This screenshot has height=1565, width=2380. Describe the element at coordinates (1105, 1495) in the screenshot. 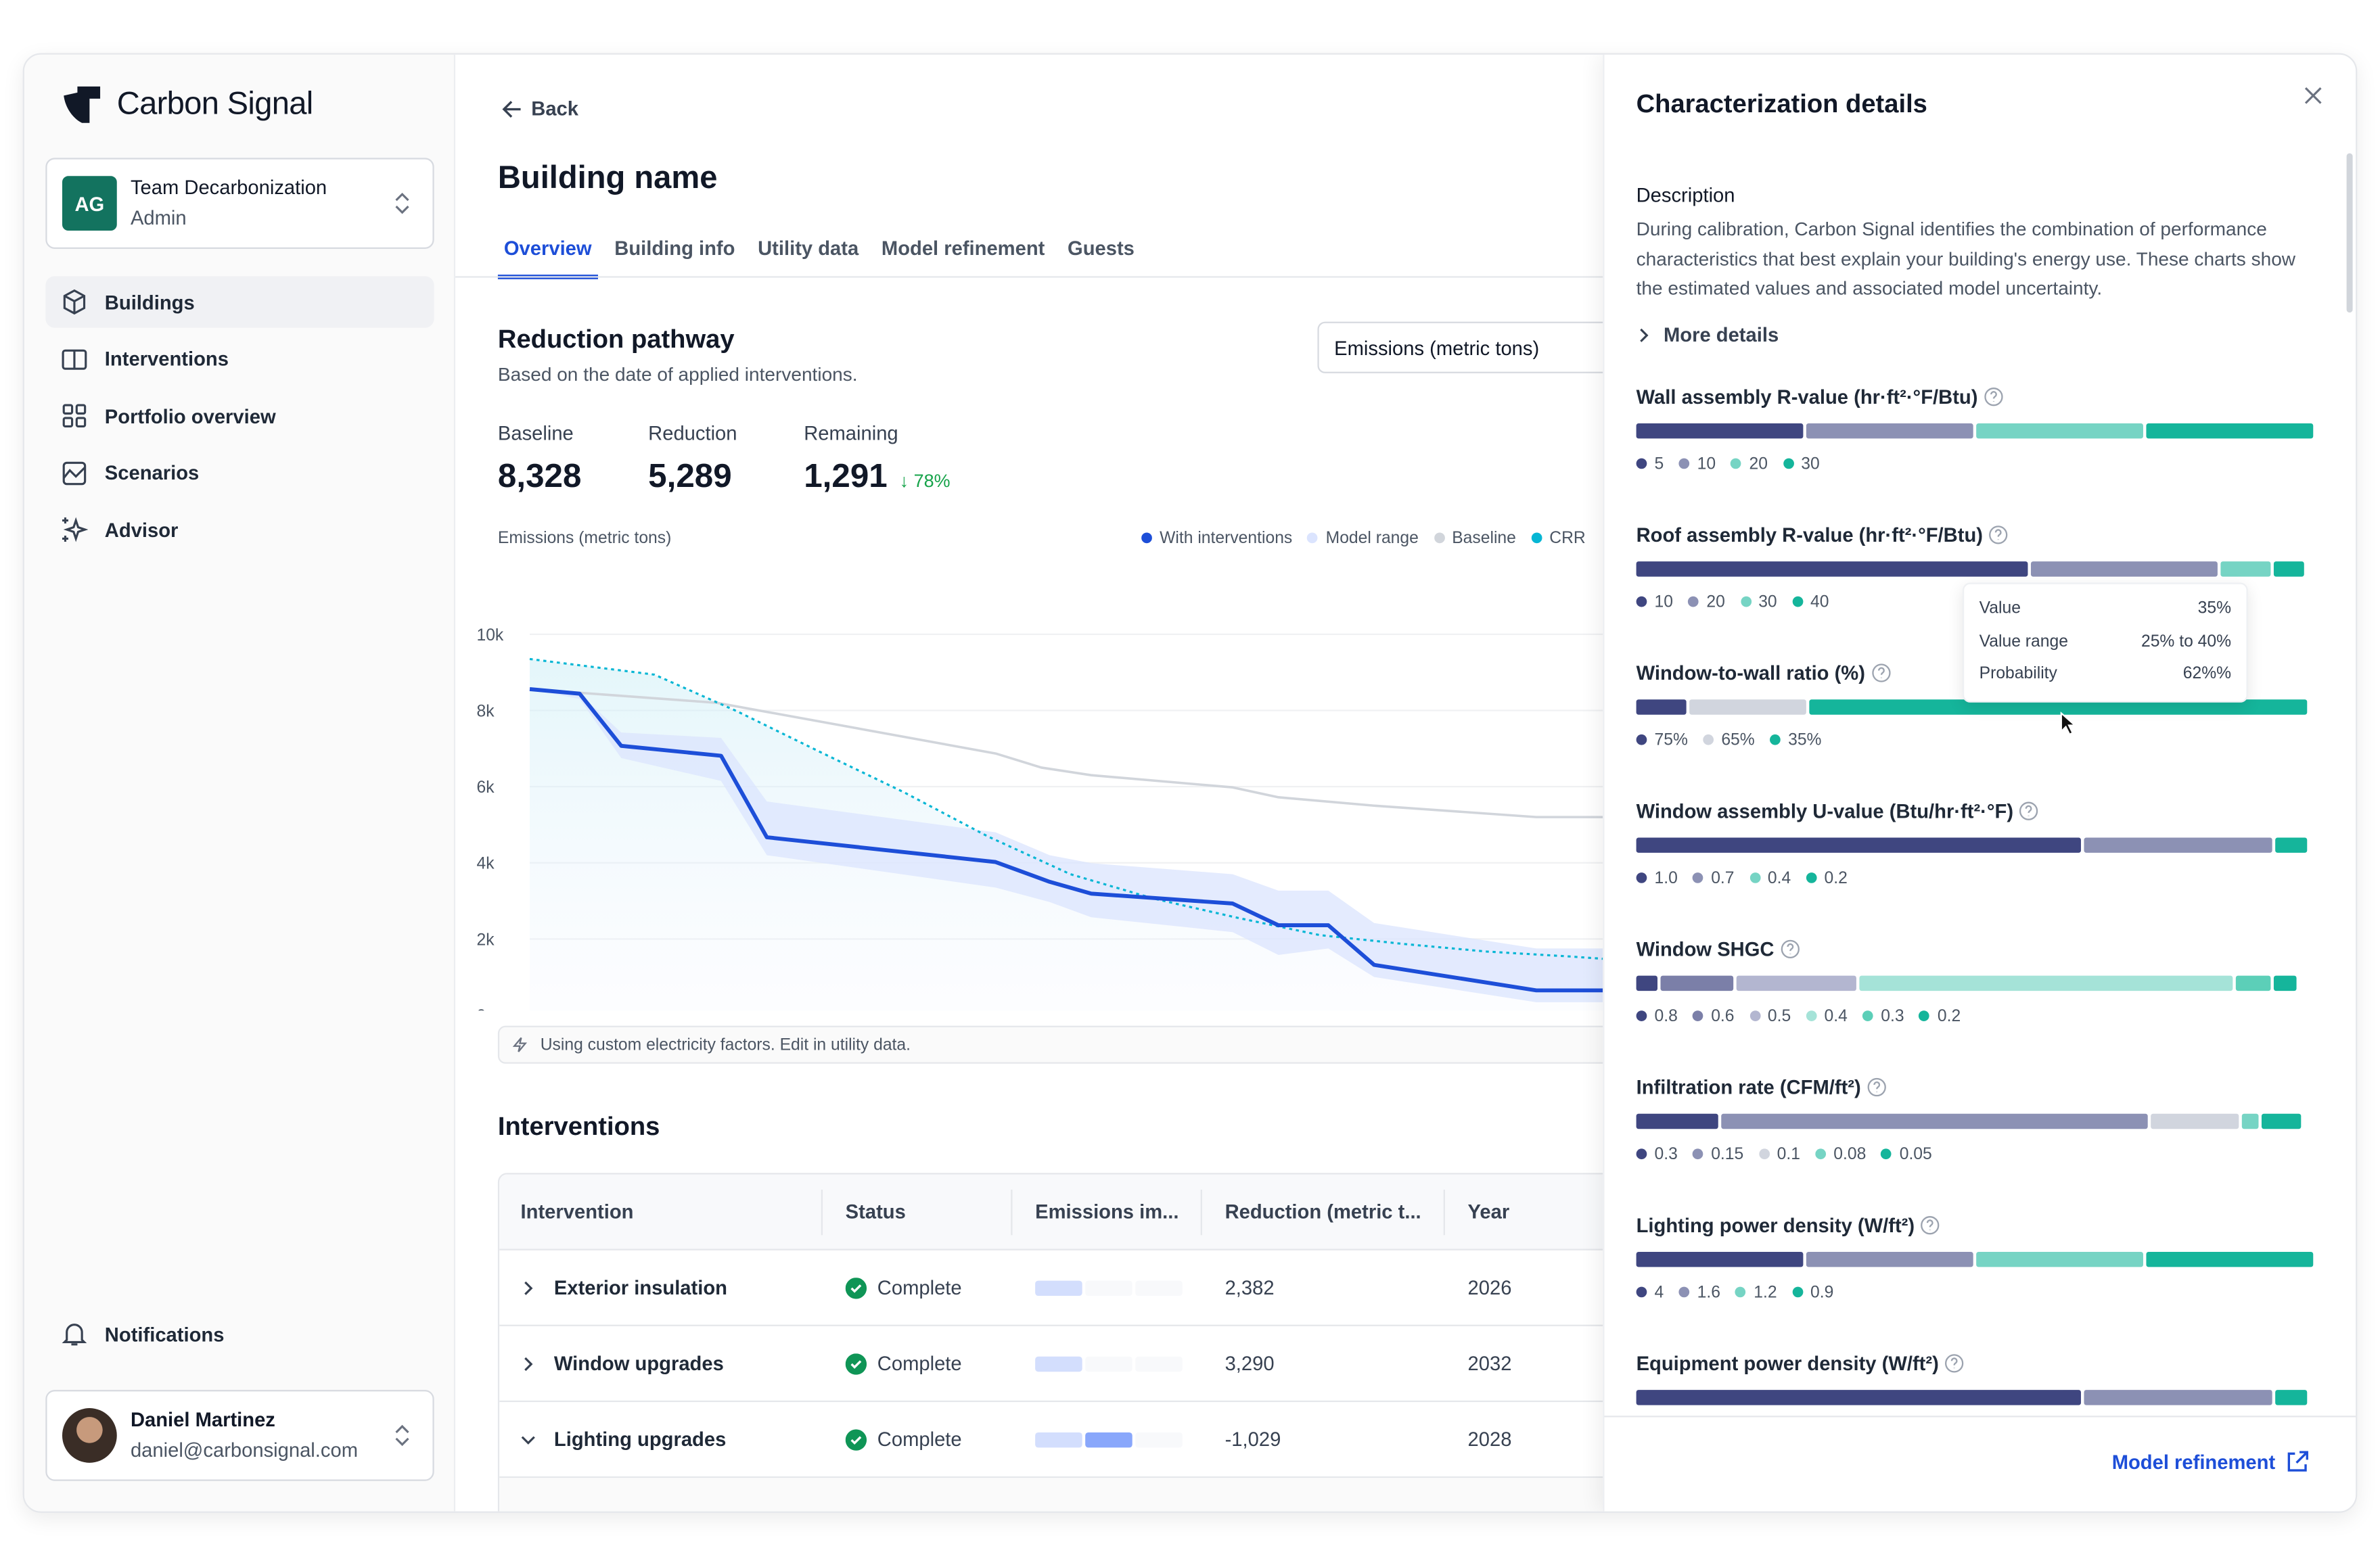

I see `table-row` at that location.